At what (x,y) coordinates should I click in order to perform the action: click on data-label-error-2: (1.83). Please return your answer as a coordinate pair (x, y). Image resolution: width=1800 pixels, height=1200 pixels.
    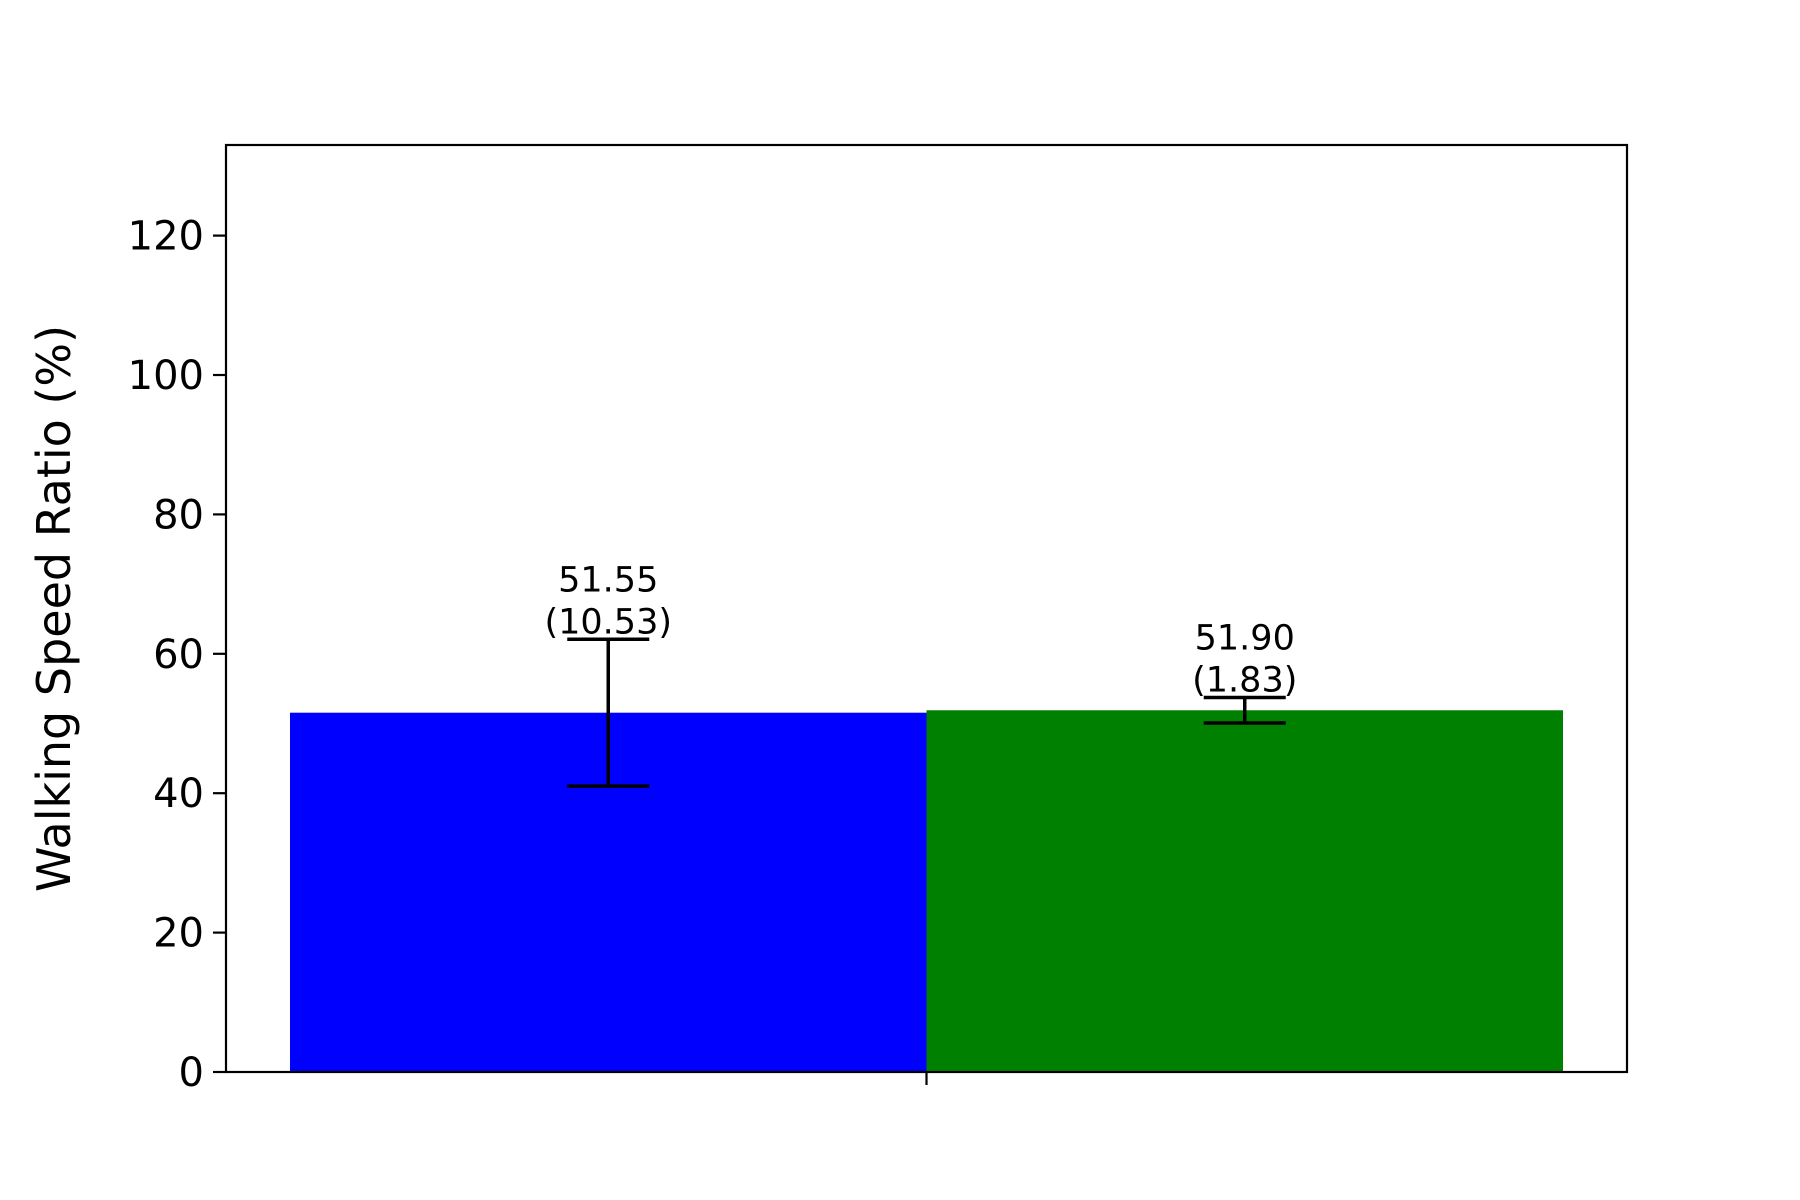
    Looking at the image, I should click on (1244, 681).